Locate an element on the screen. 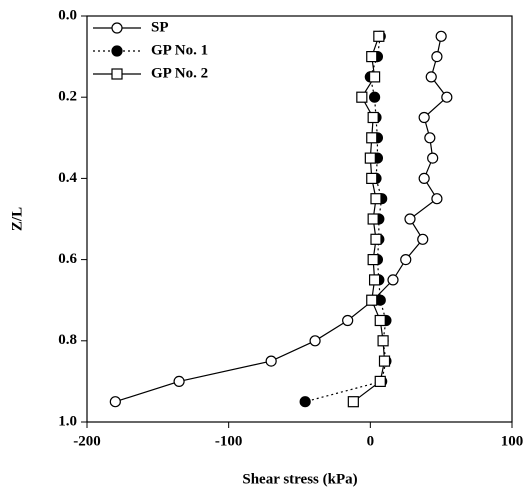 This screenshot has width=525, height=494. x-tick-label: 100 is located at coordinates (512, 441).